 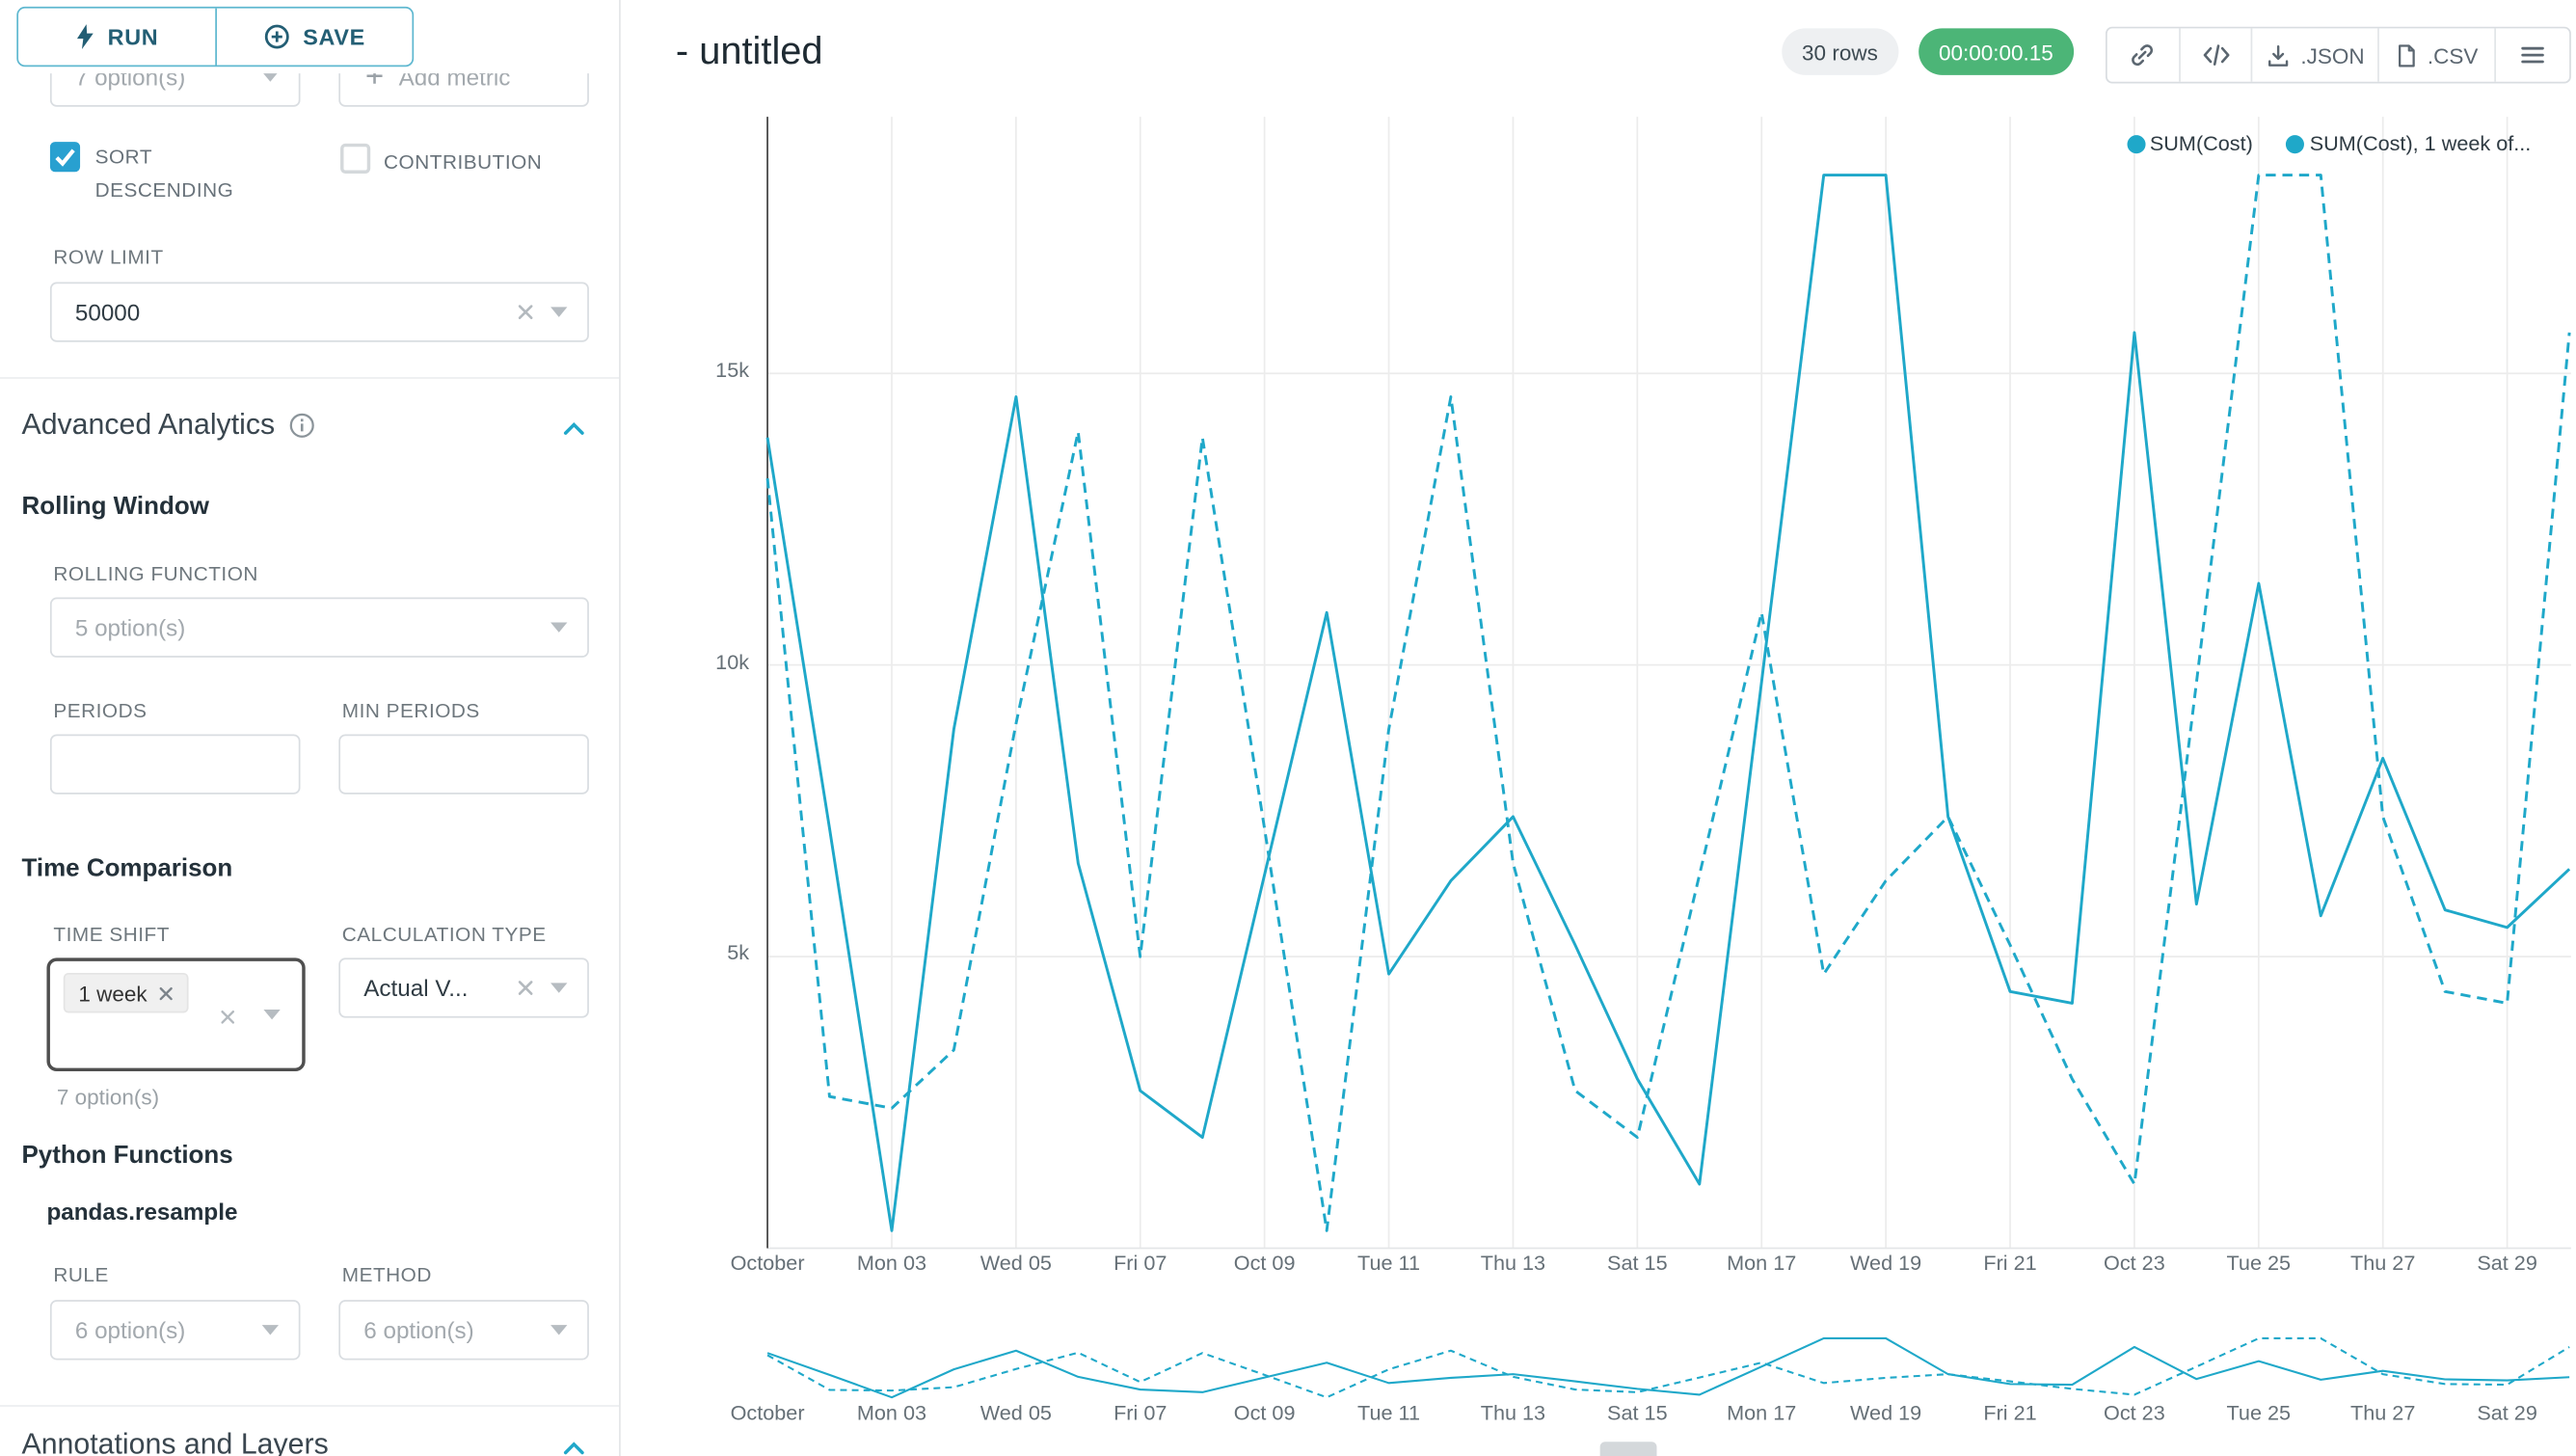 I want to click on sort-descending-checkbox, so click(x=65, y=157).